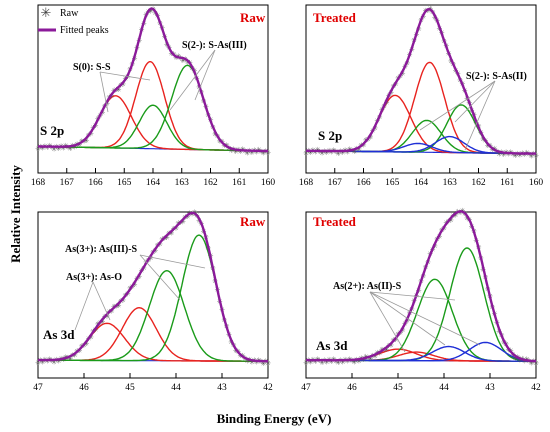  I want to click on annotation-as3-o: As(3+): As-O, so click(94, 277).